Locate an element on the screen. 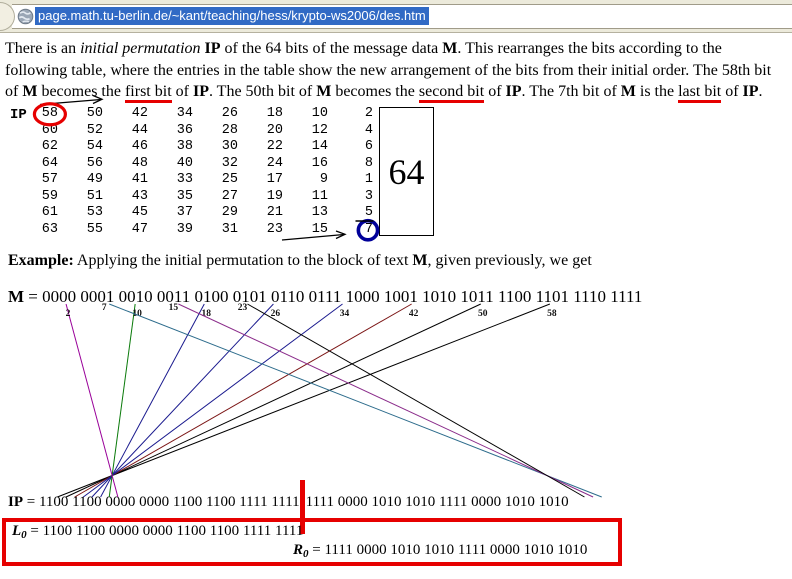  r0-label: R is located at coordinates (298, 550).